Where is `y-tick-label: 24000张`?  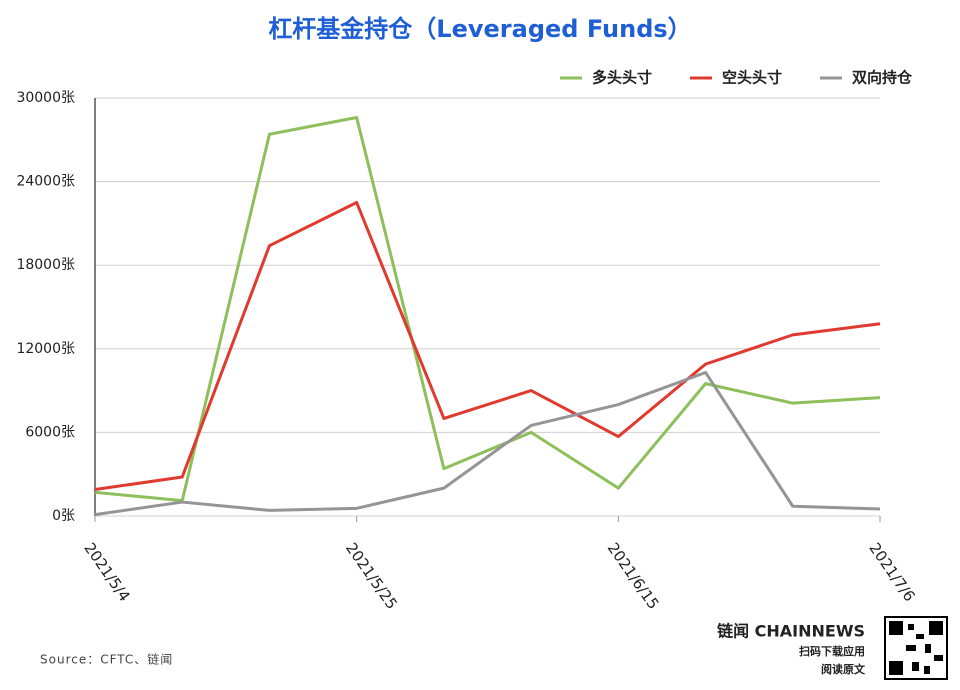
y-tick-label: 24000张 is located at coordinates (45, 182).